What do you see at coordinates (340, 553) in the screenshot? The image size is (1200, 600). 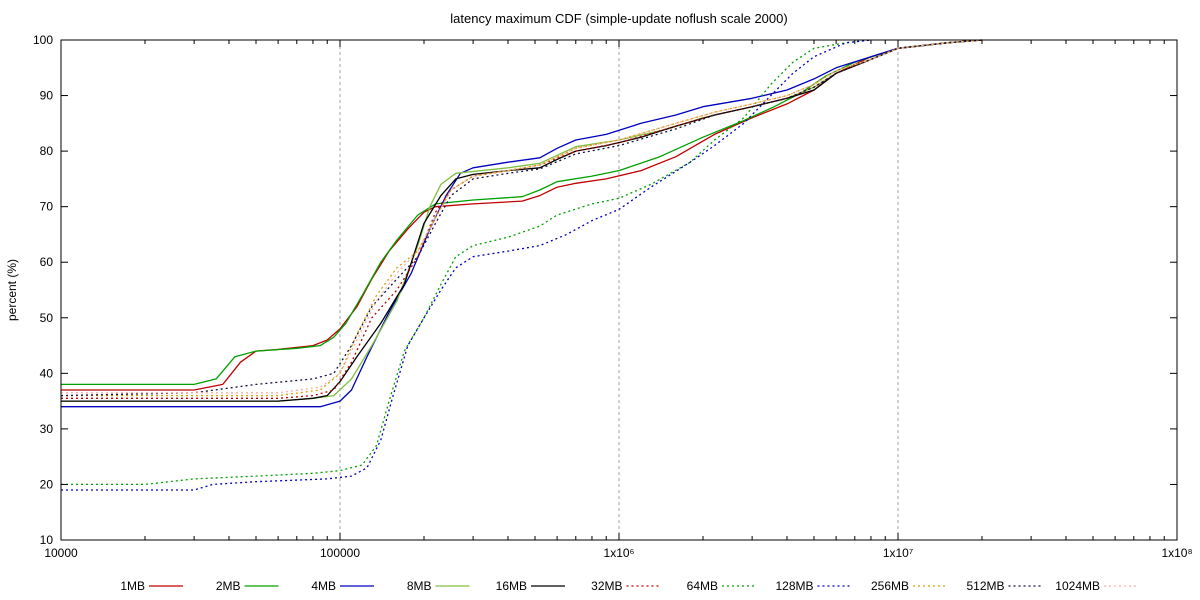 I see `x-tick-label: 100000` at bounding box center [340, 553].